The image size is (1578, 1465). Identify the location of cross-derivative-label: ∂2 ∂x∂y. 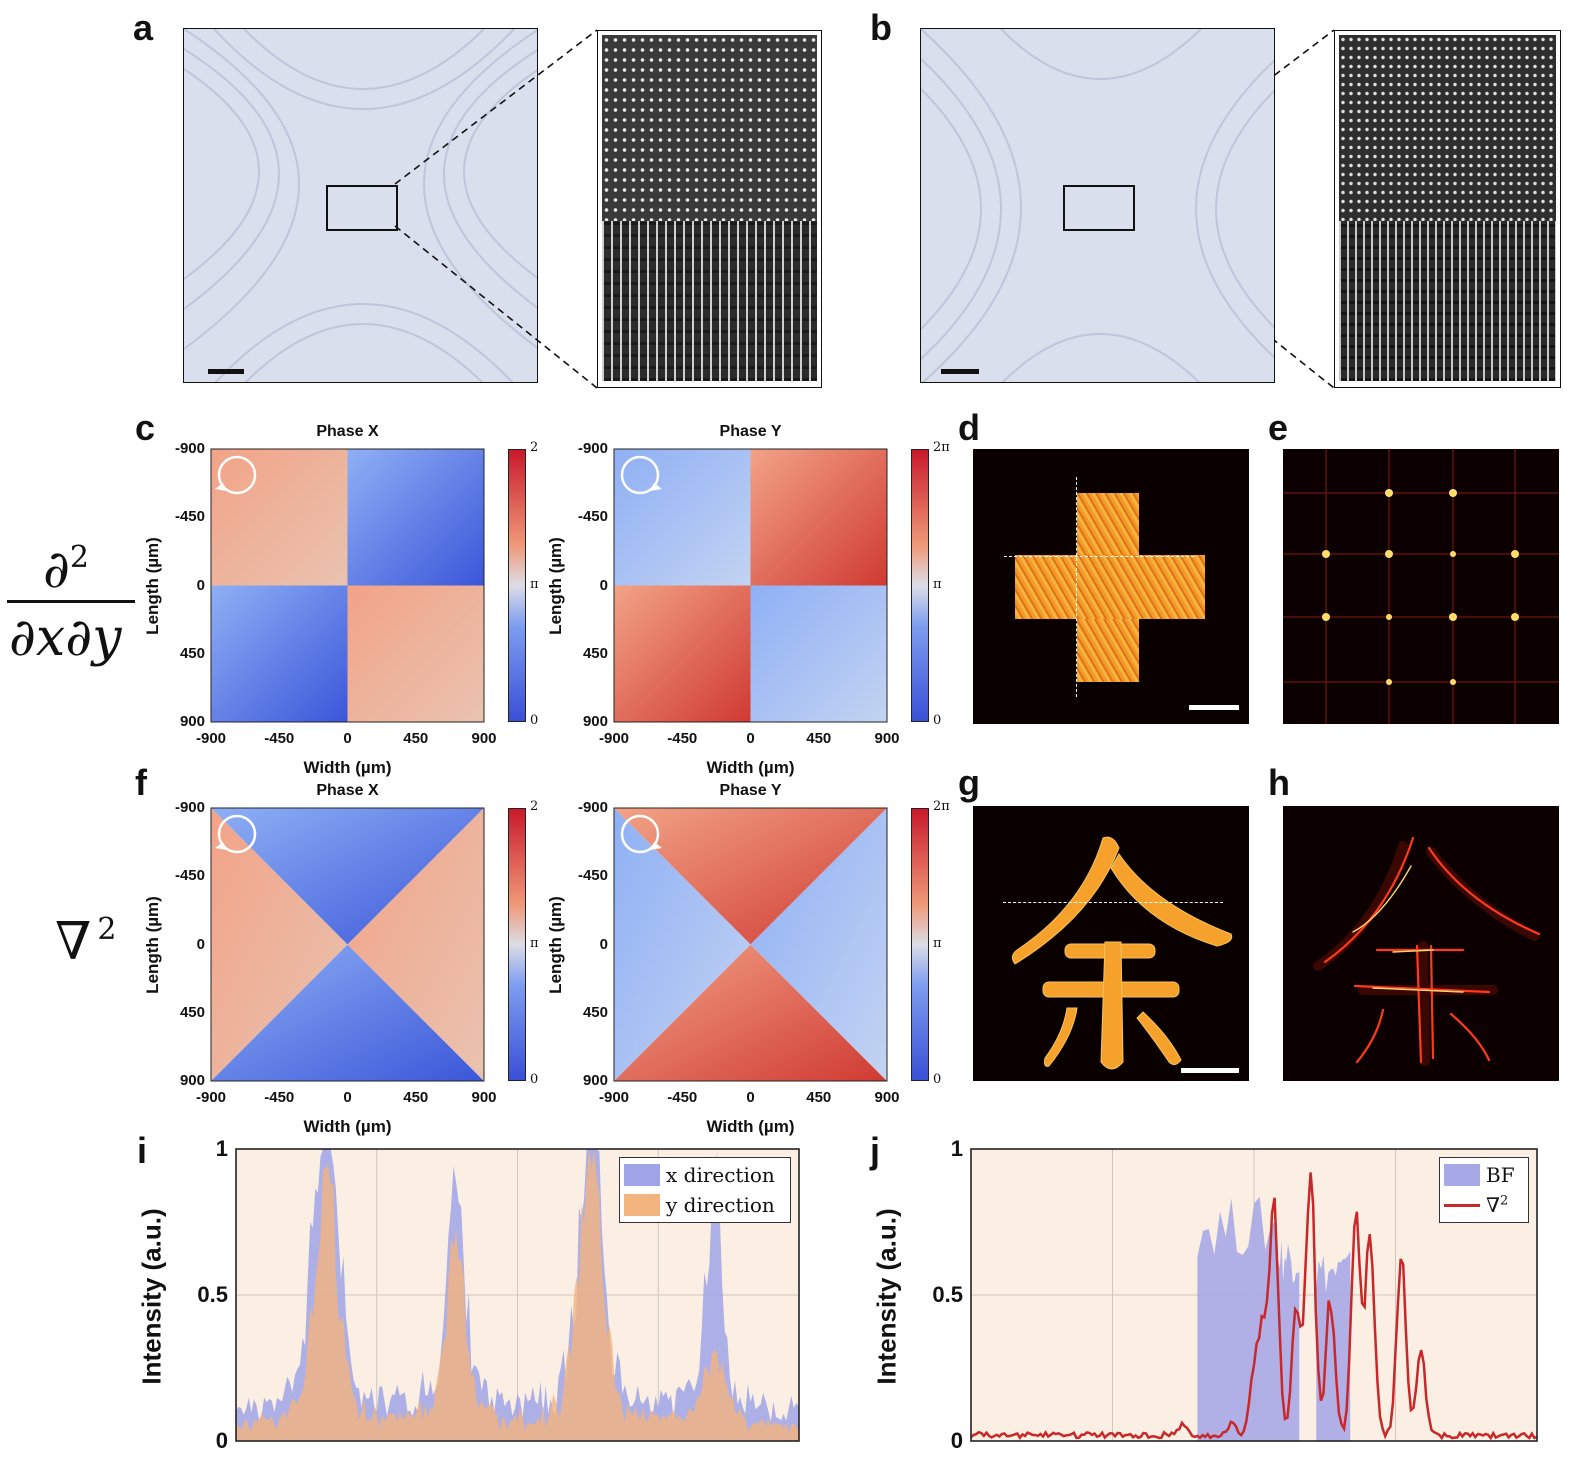
(70, 610).